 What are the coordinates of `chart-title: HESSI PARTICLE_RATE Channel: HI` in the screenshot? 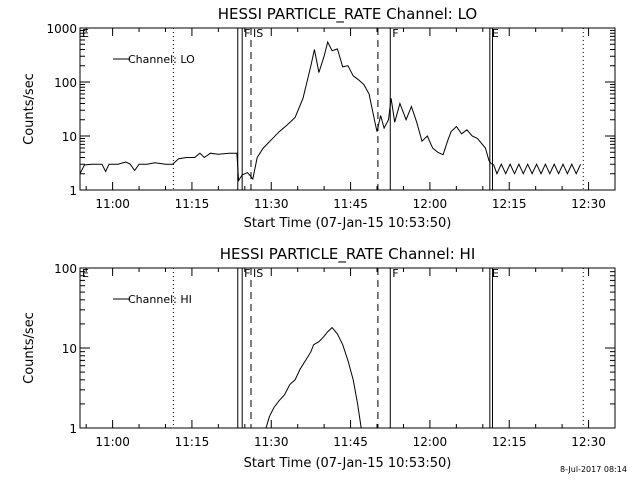 It's located at (348, 254).